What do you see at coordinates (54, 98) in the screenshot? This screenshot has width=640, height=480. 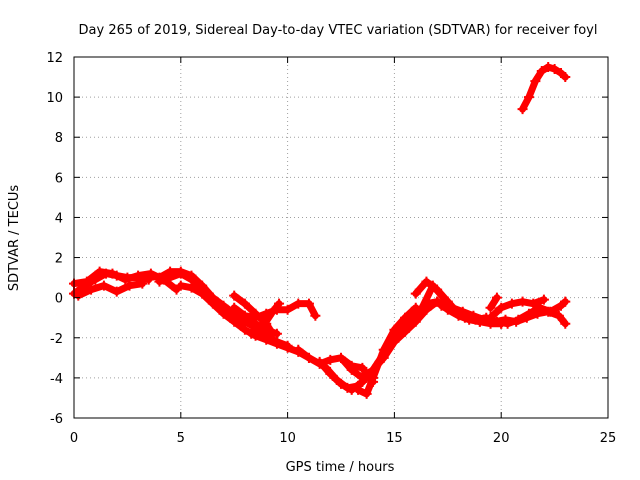 I see `y-tick-label: 10` at bounding box center [54, 98].